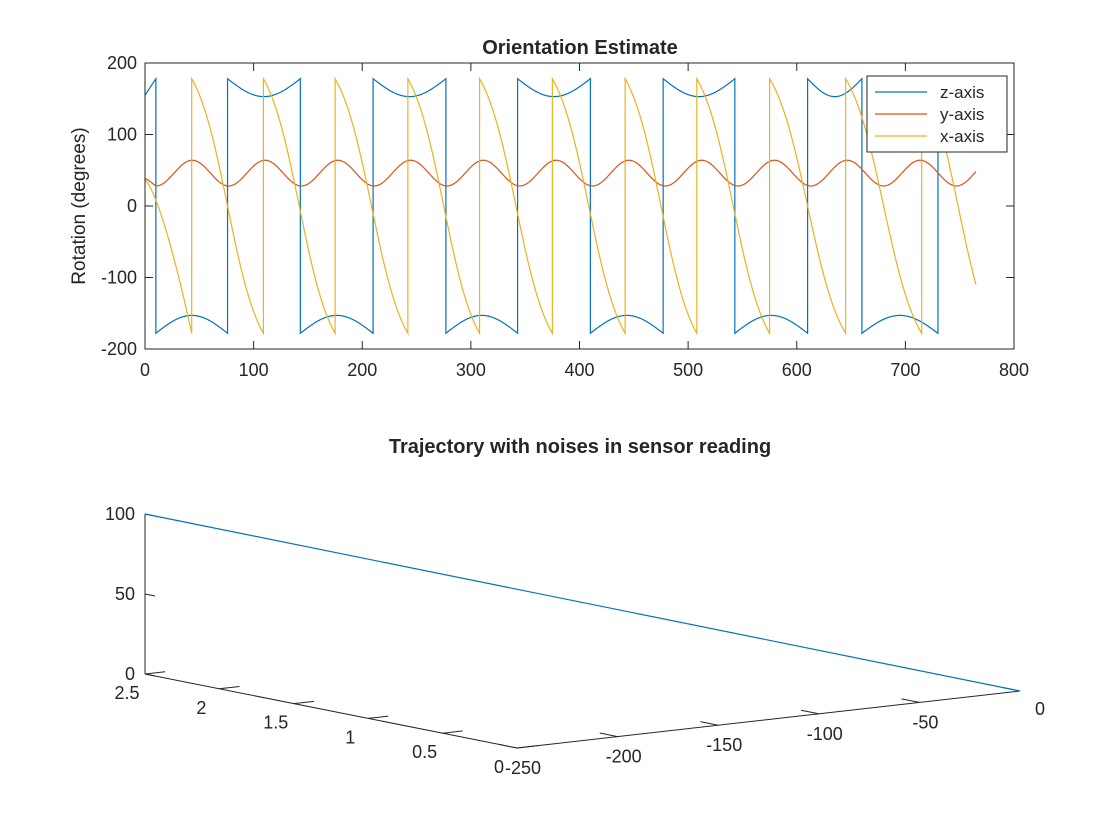  Describe the element at coordinates (724, 745) in the screenshot. I see `x-tick-label: -150` at that location.